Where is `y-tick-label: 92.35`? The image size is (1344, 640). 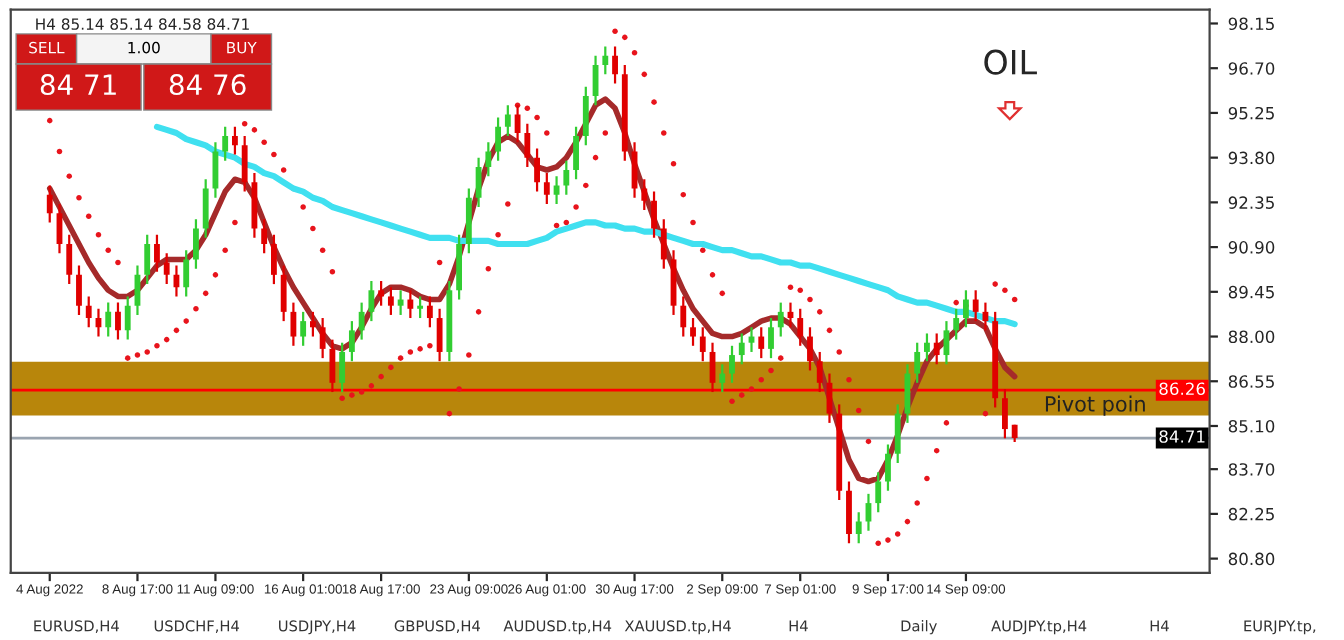
y-tick-label: 92.35 is located at coordinates (1251, 202).